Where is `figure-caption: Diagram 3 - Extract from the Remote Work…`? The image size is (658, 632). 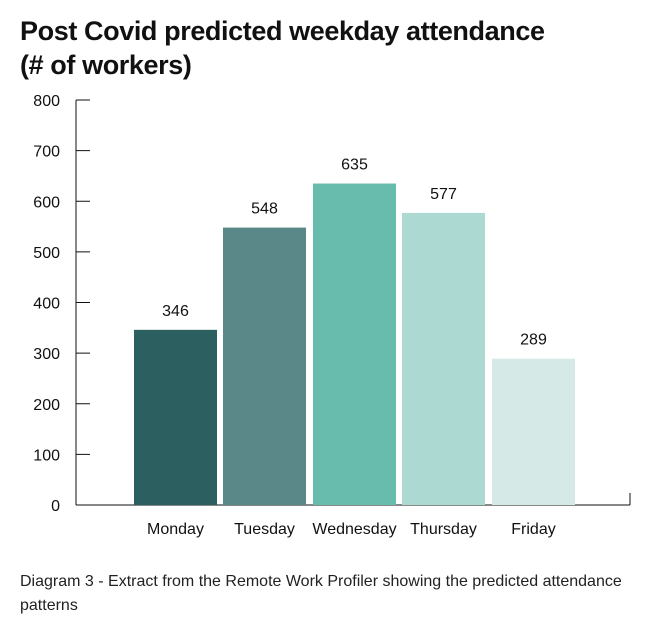 figure-caption: Diagram 3 - Extract from the Remote Work… is located at coordinates (321, 593).